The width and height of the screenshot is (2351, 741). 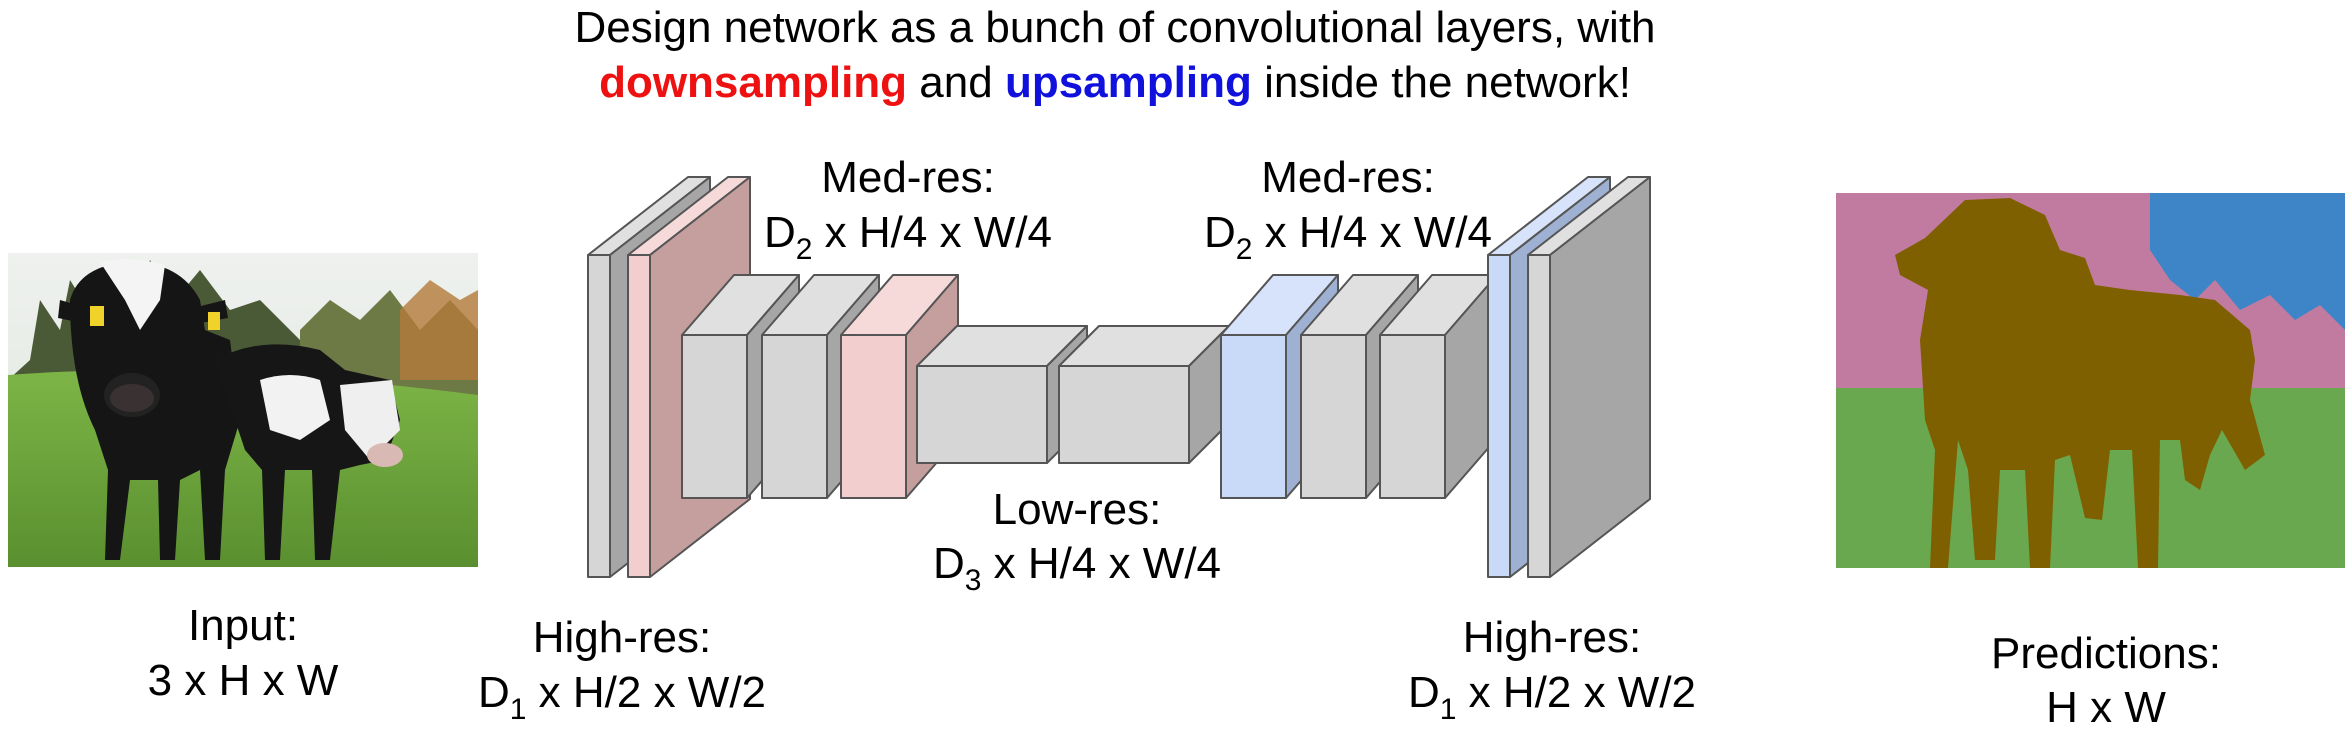 I want to click on input-dims: 3 x H x W, so click(x=243, y=680).